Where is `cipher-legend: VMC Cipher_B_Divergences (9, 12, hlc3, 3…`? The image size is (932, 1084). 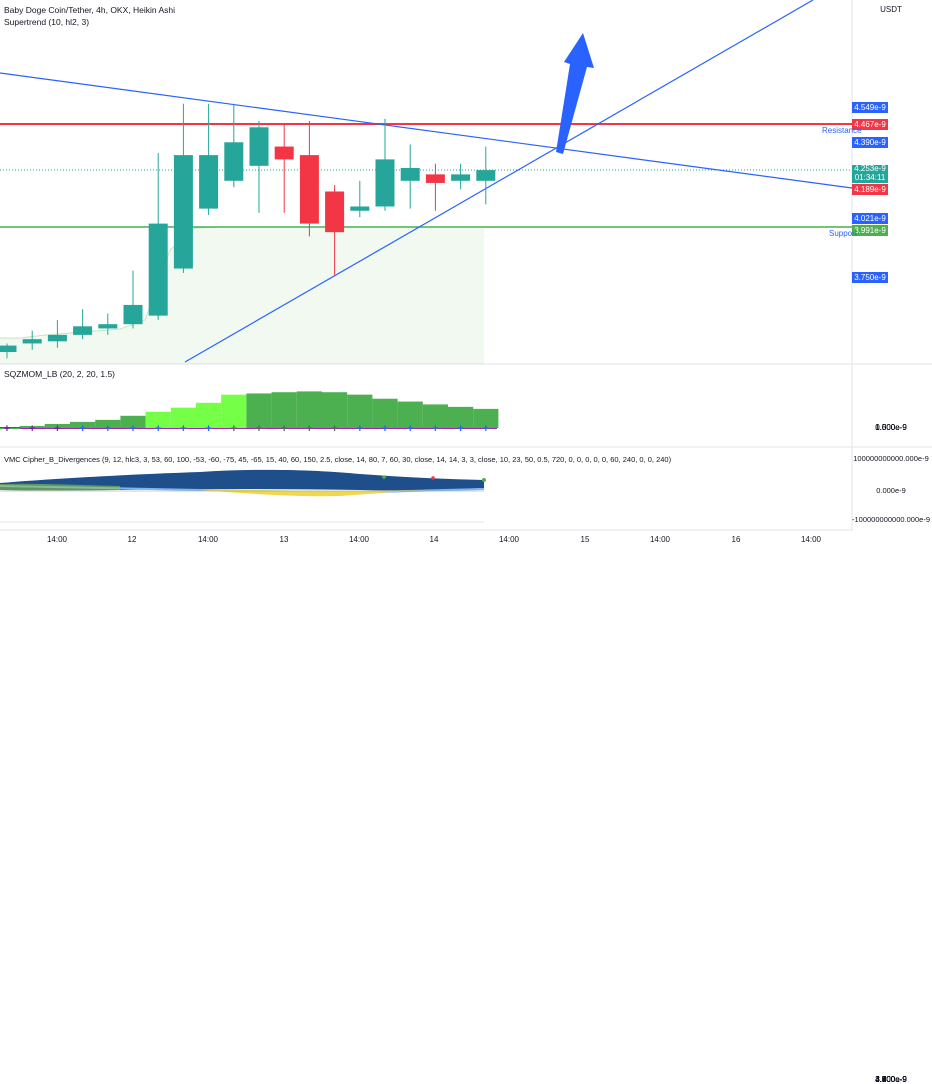 cipher-legend: VMC Cipher_B_Divergences (9, 12, hlc3, 3… is located at coordinates (338, 459).